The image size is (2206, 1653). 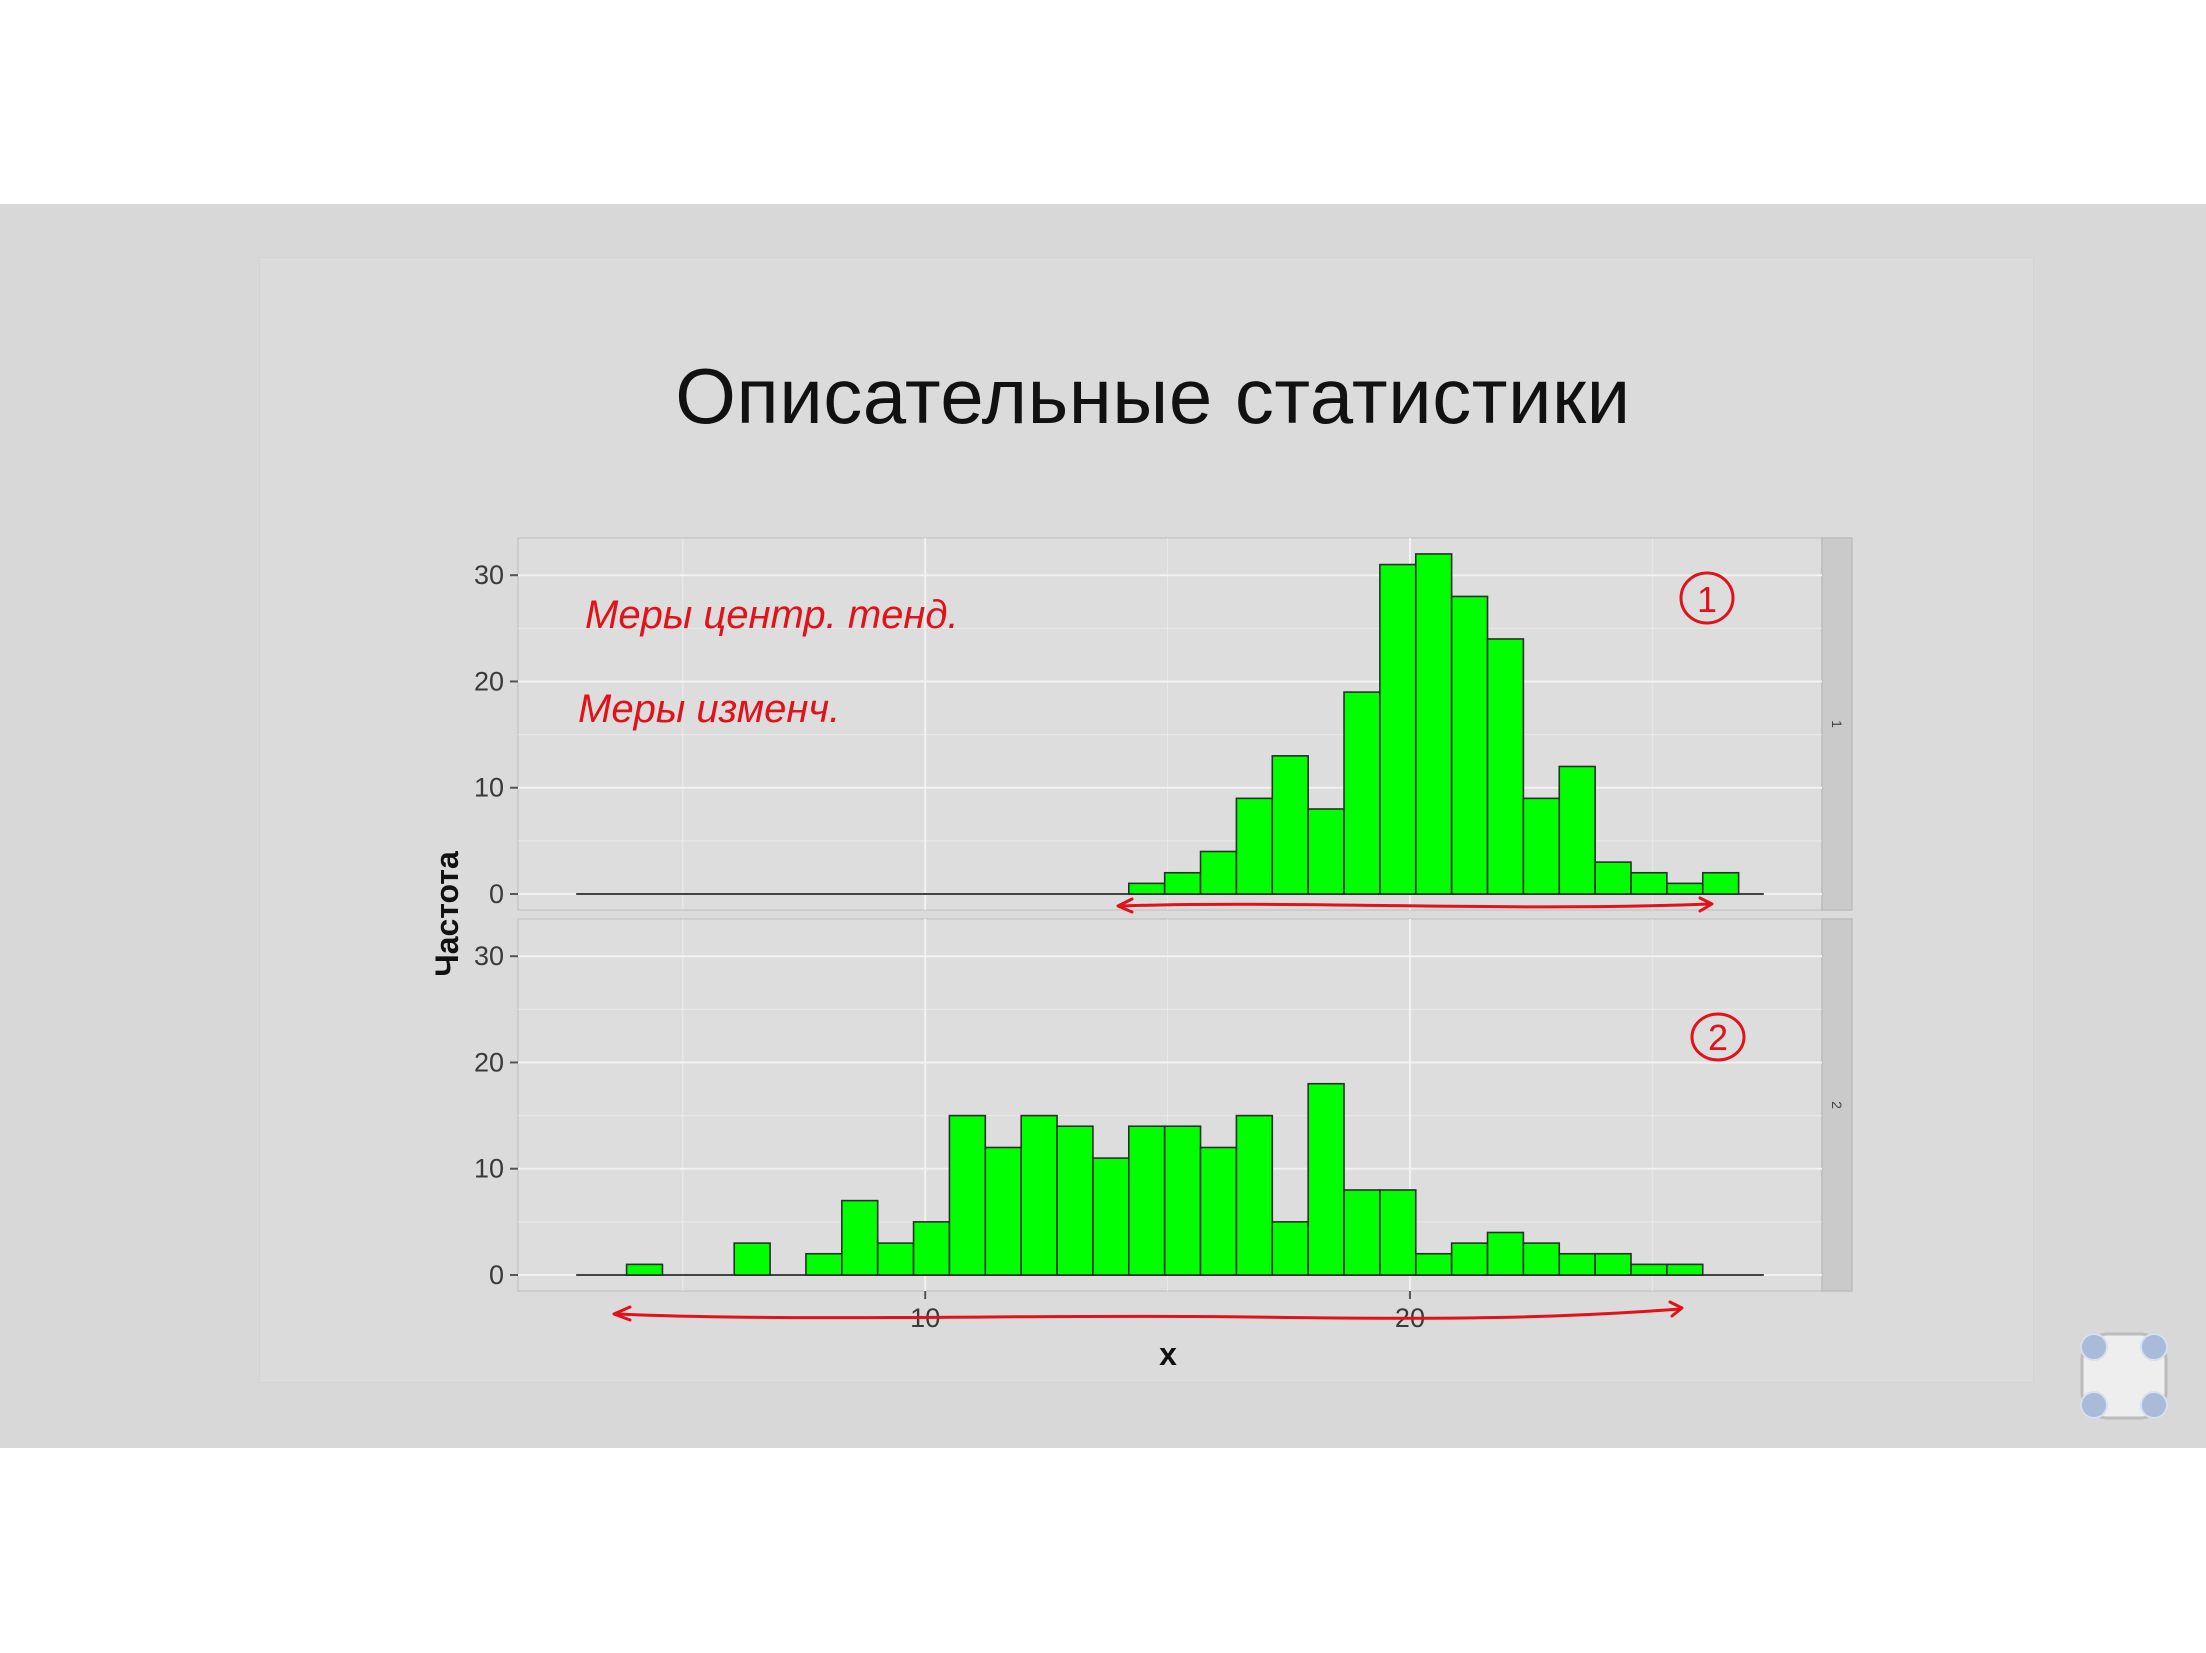 What do you see at coordinates (1415, 905) in the screenshot?
I see `panel-1-range-arrow` at bounding box center [1415, 905].